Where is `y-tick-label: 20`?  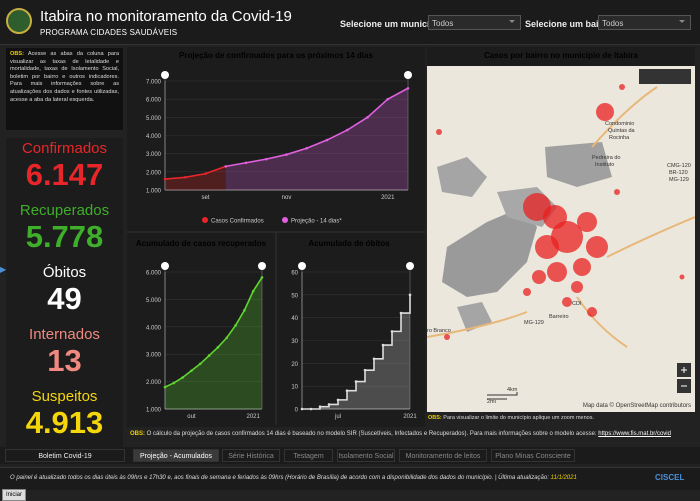 y-tick-label: 20 is located at coordinates (294, 365).